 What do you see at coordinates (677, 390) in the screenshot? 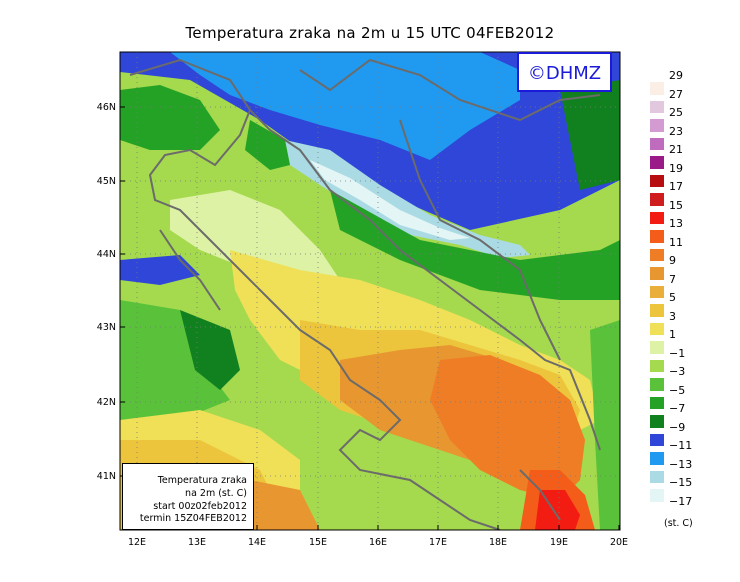
I see `legend-level-label: −5` at bounding box center [677, 390].